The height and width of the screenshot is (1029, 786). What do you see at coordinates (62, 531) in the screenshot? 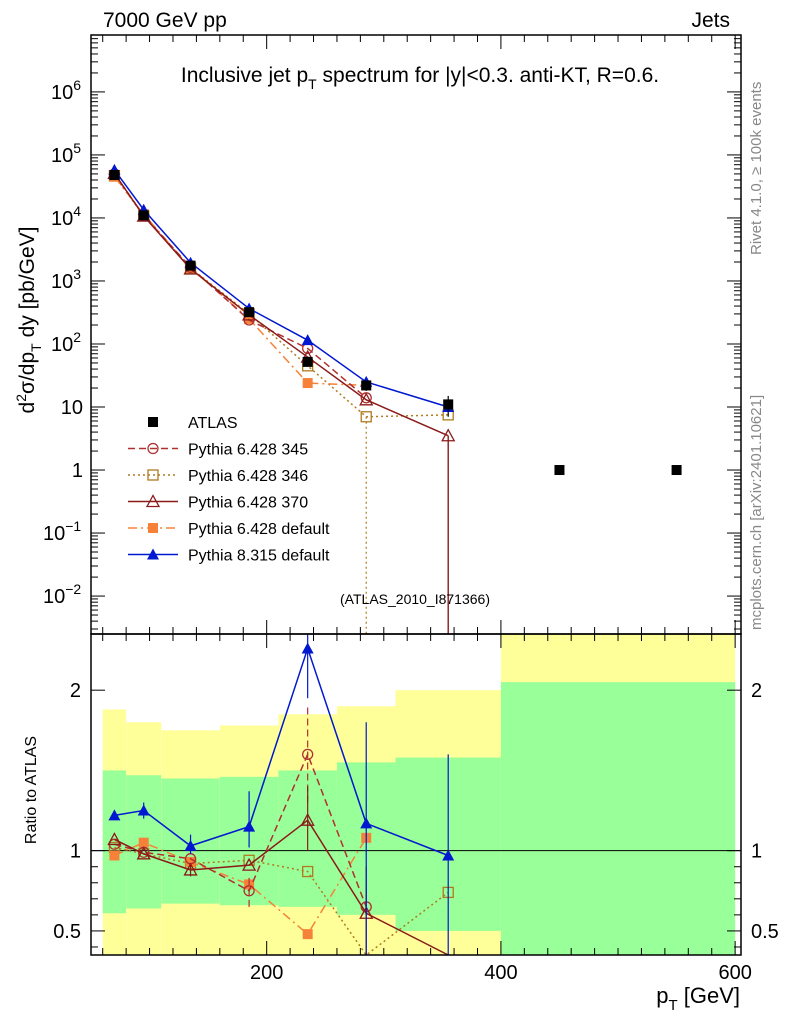
I see `main-y-tick-label: 10⁻¹` at bounding box center [62, 531].